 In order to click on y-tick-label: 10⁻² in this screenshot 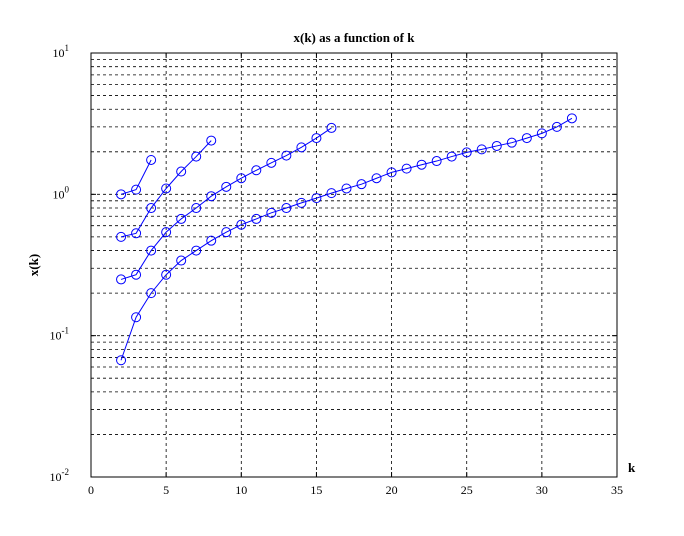, I will do `click(60, 475)`.